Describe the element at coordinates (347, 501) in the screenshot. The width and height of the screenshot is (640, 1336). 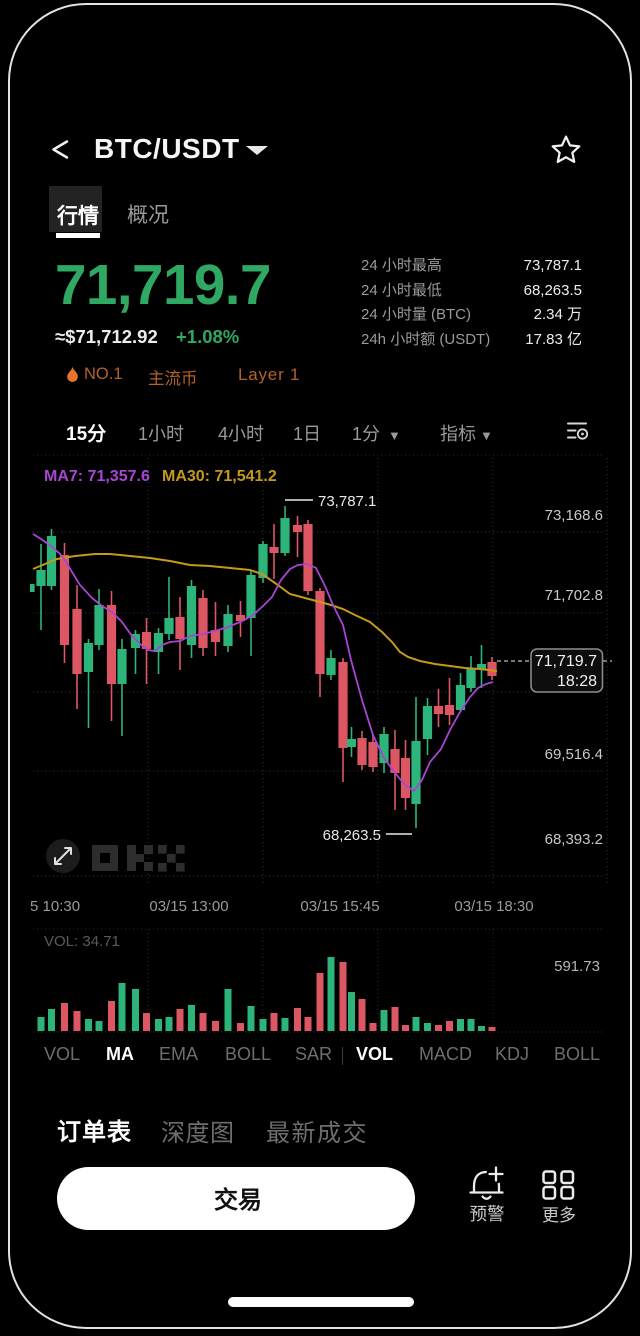
I see `svg-text: 73,787.1` at that location.